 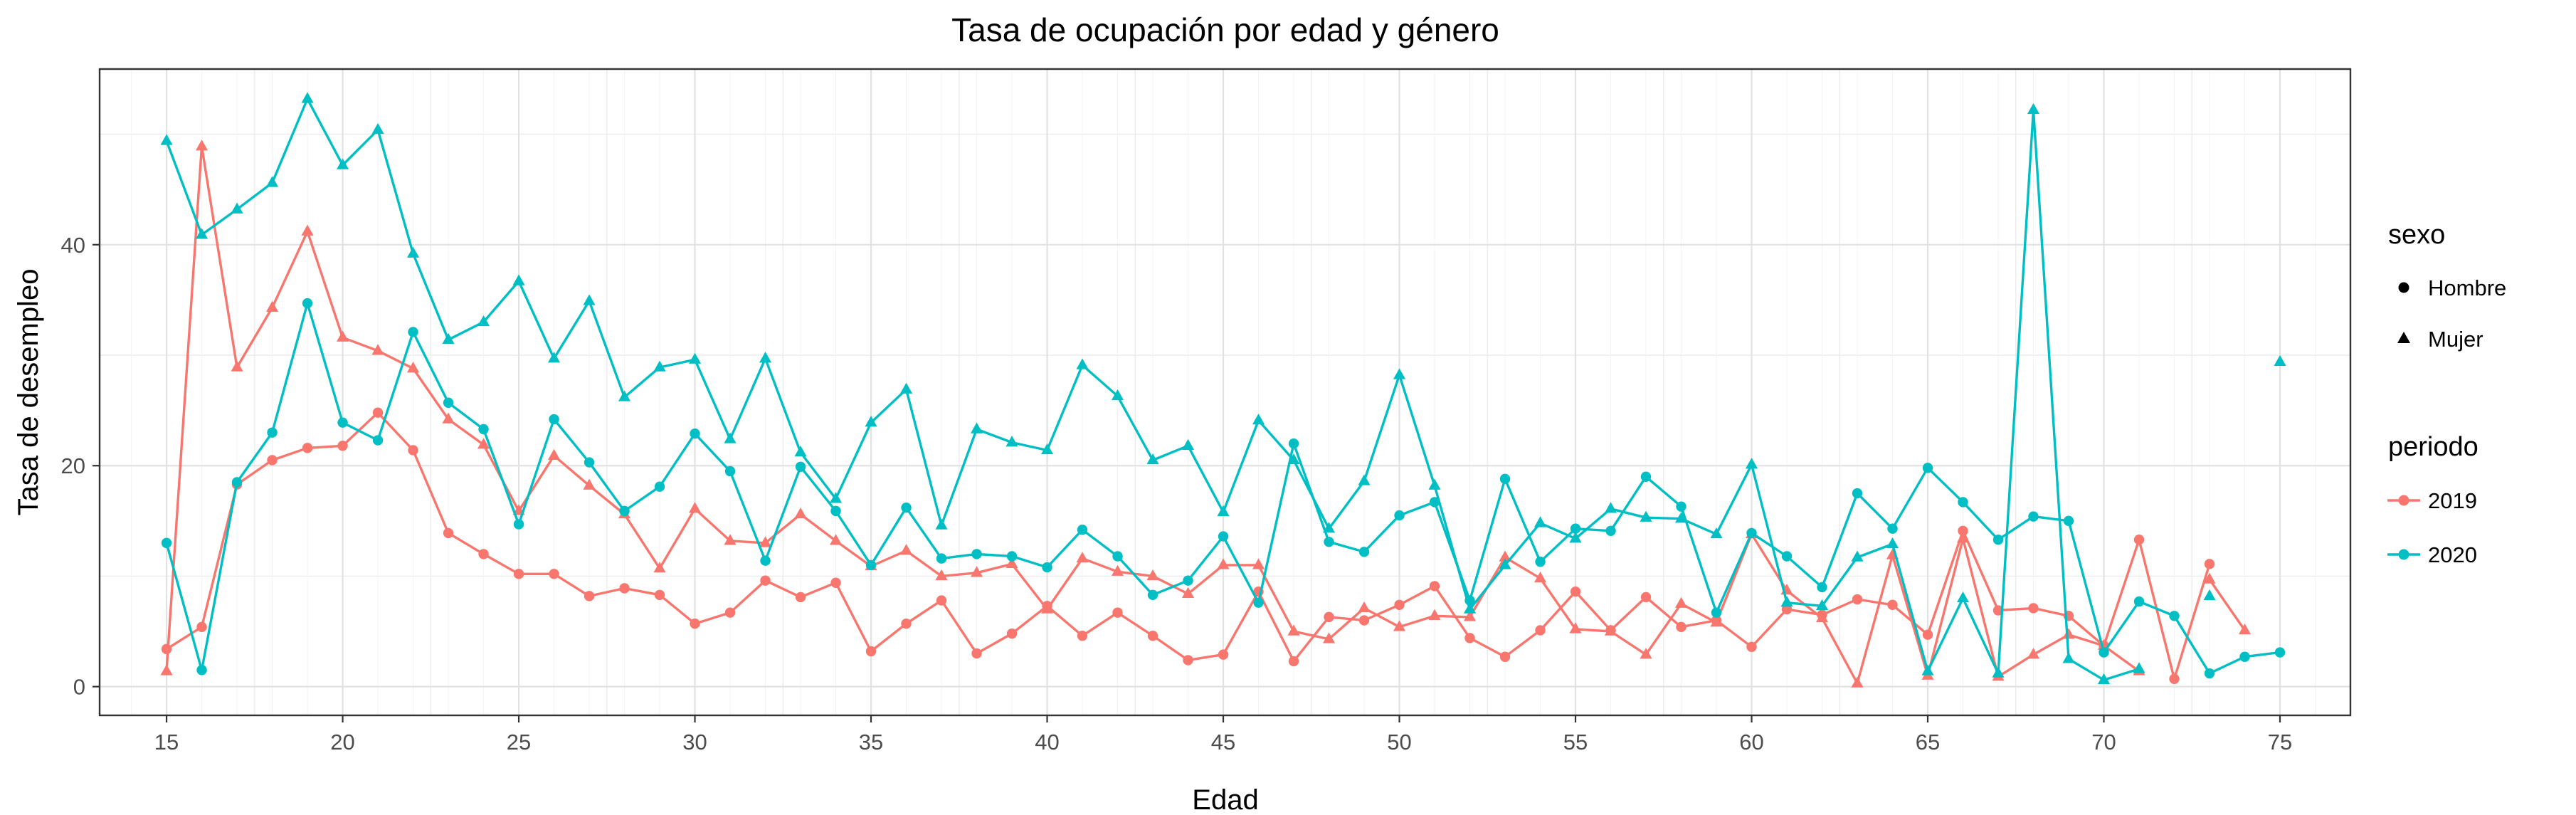 What do you see at coordinates (2452, 554) in the screenshot?
I see `legend-label: 2020` at bounding box center [2452, 554].